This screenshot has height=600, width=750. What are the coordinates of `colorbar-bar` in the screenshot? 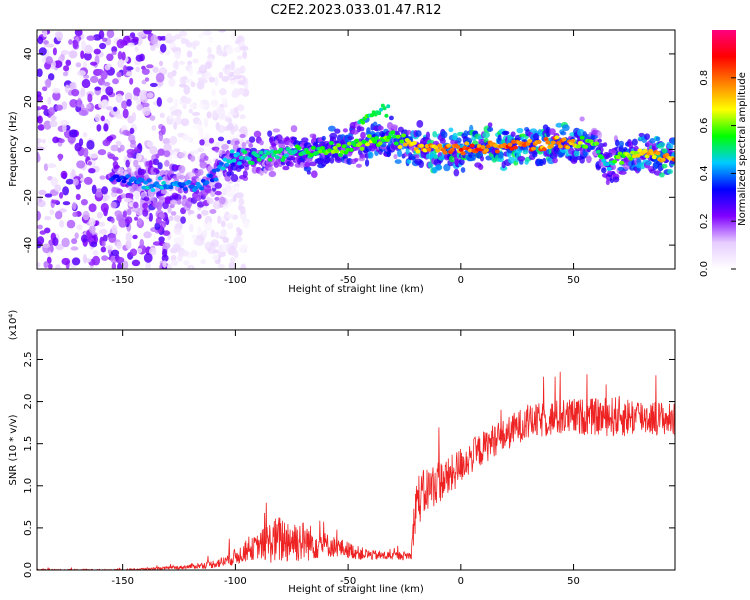 It's located at (724, 149).